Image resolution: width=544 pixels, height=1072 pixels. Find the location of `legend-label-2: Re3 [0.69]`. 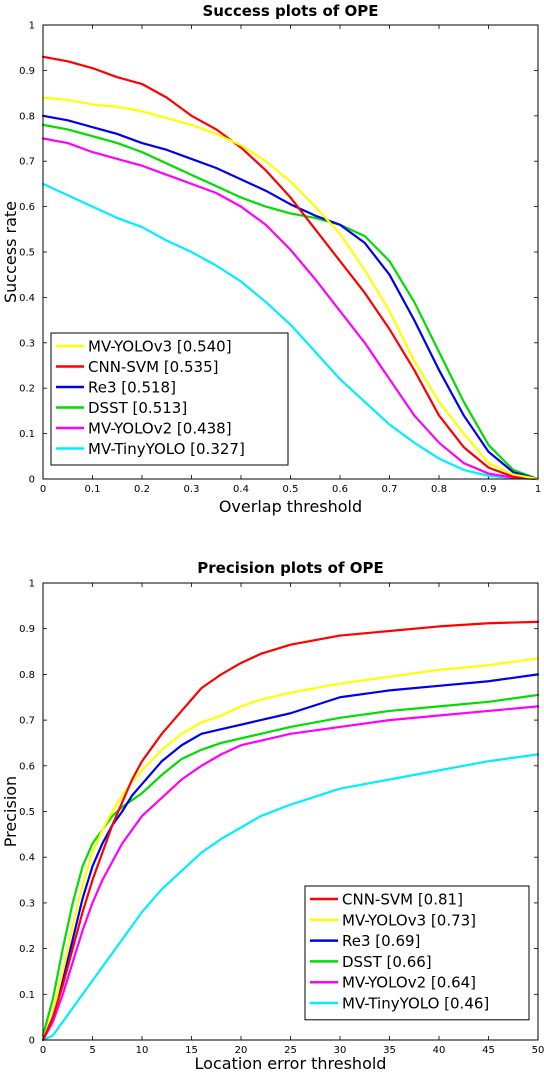

legend-label-2: Re3 [0.69] is located at coordinates (381, 941).